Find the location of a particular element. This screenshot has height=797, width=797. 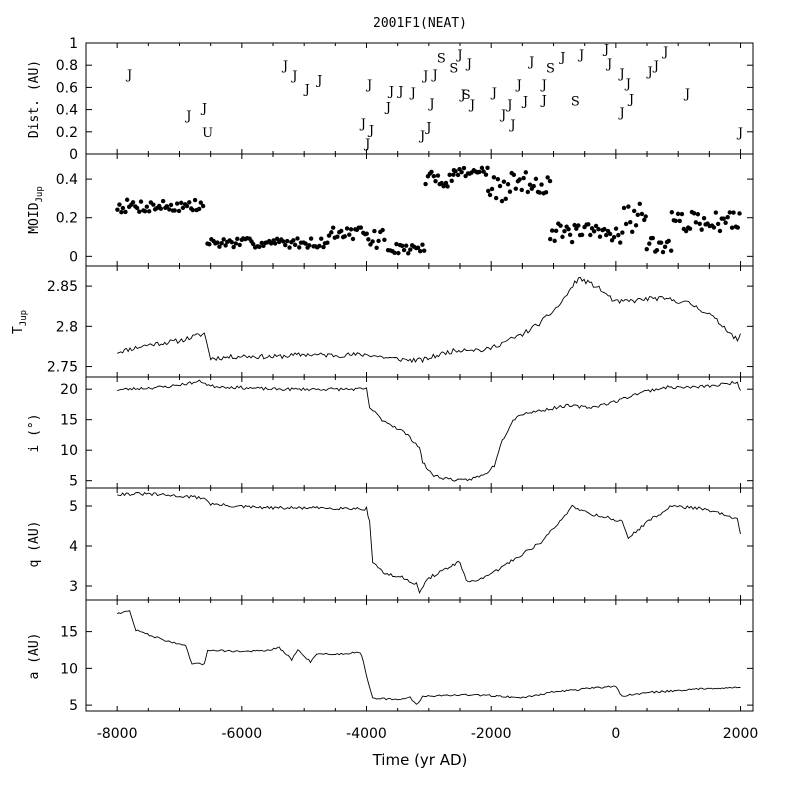

y-tick-label: 0.8 is located at coordinates (67, 66).